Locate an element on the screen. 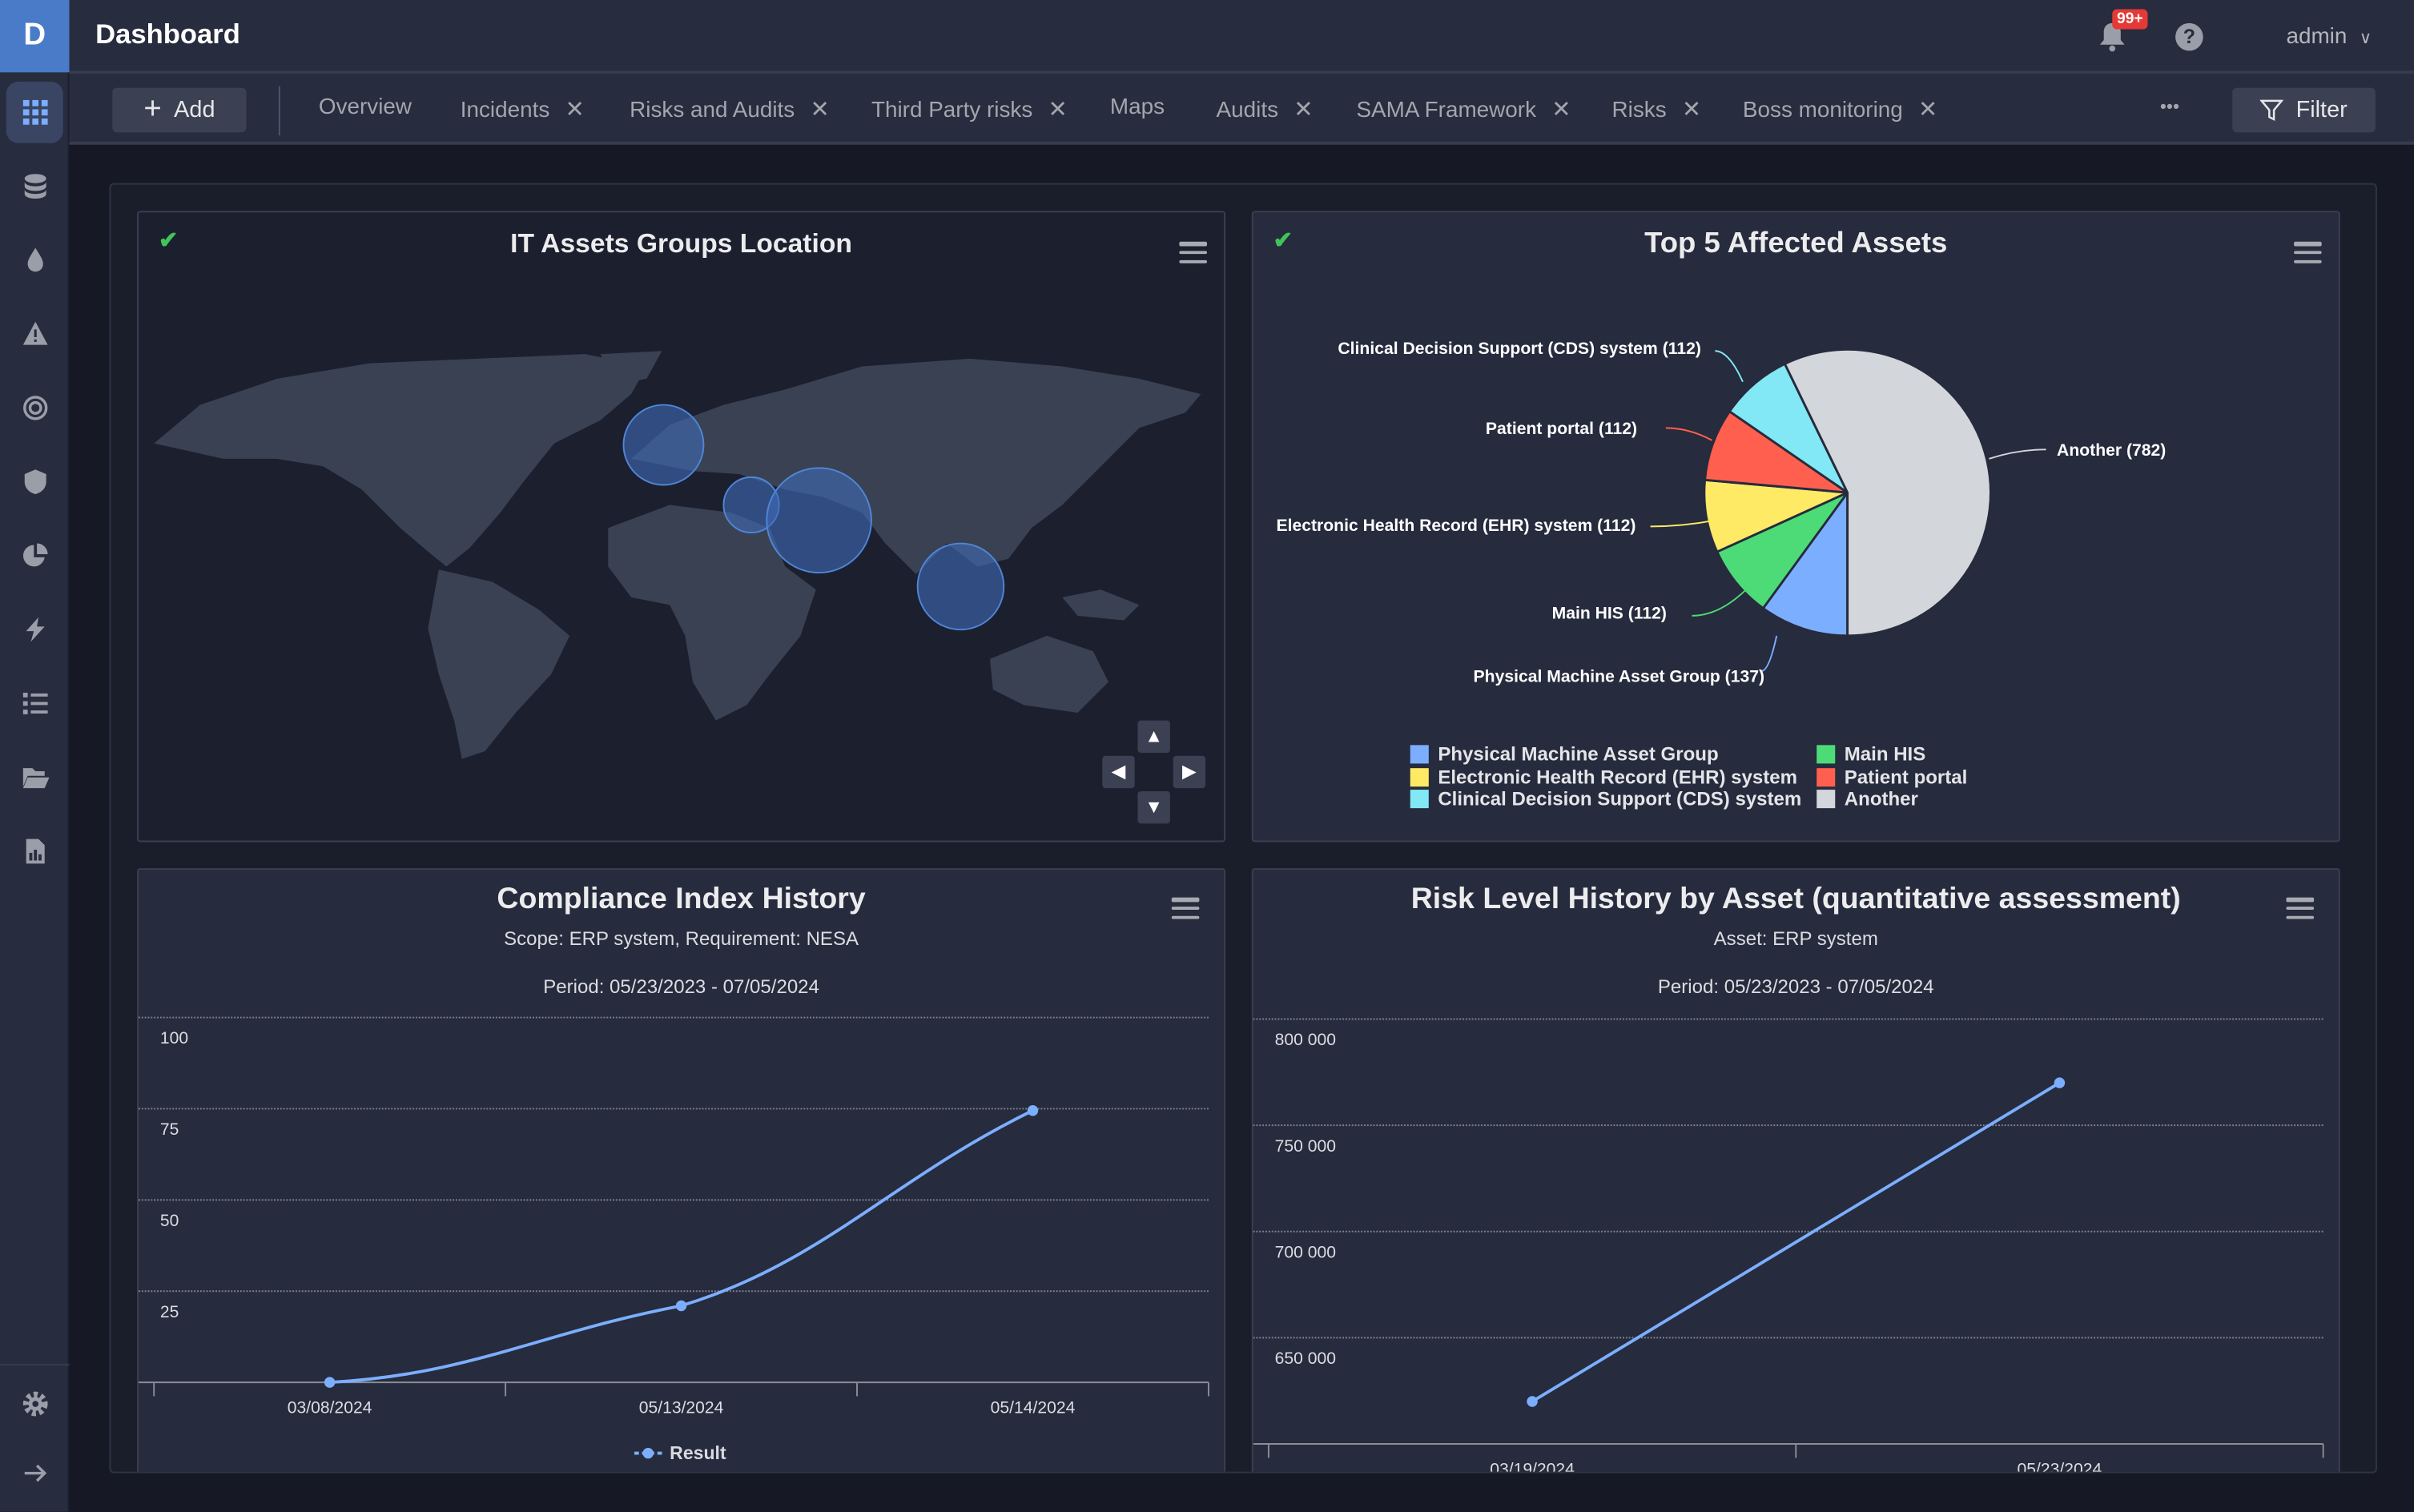  add-button: + Add is located at coordinates (179, 110).